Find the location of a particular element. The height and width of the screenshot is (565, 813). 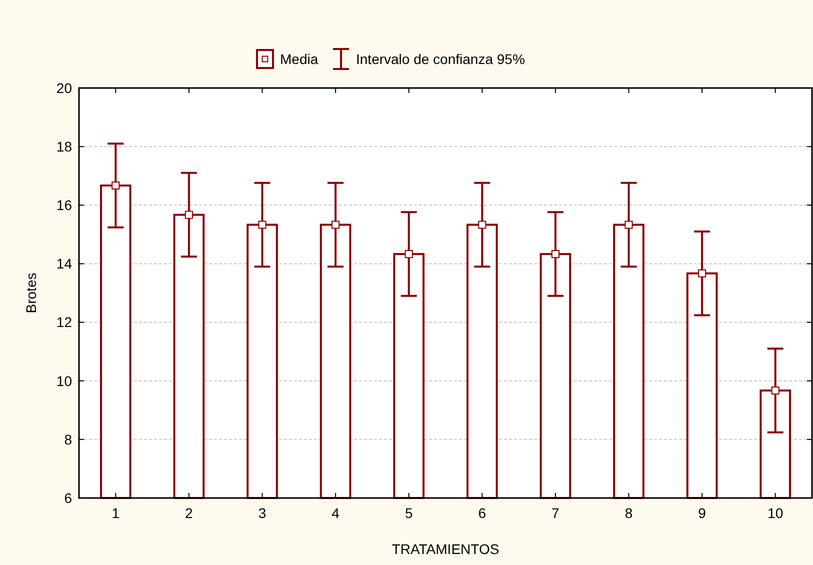

y-tick-label: 6 is located at coordinates (68, 498).